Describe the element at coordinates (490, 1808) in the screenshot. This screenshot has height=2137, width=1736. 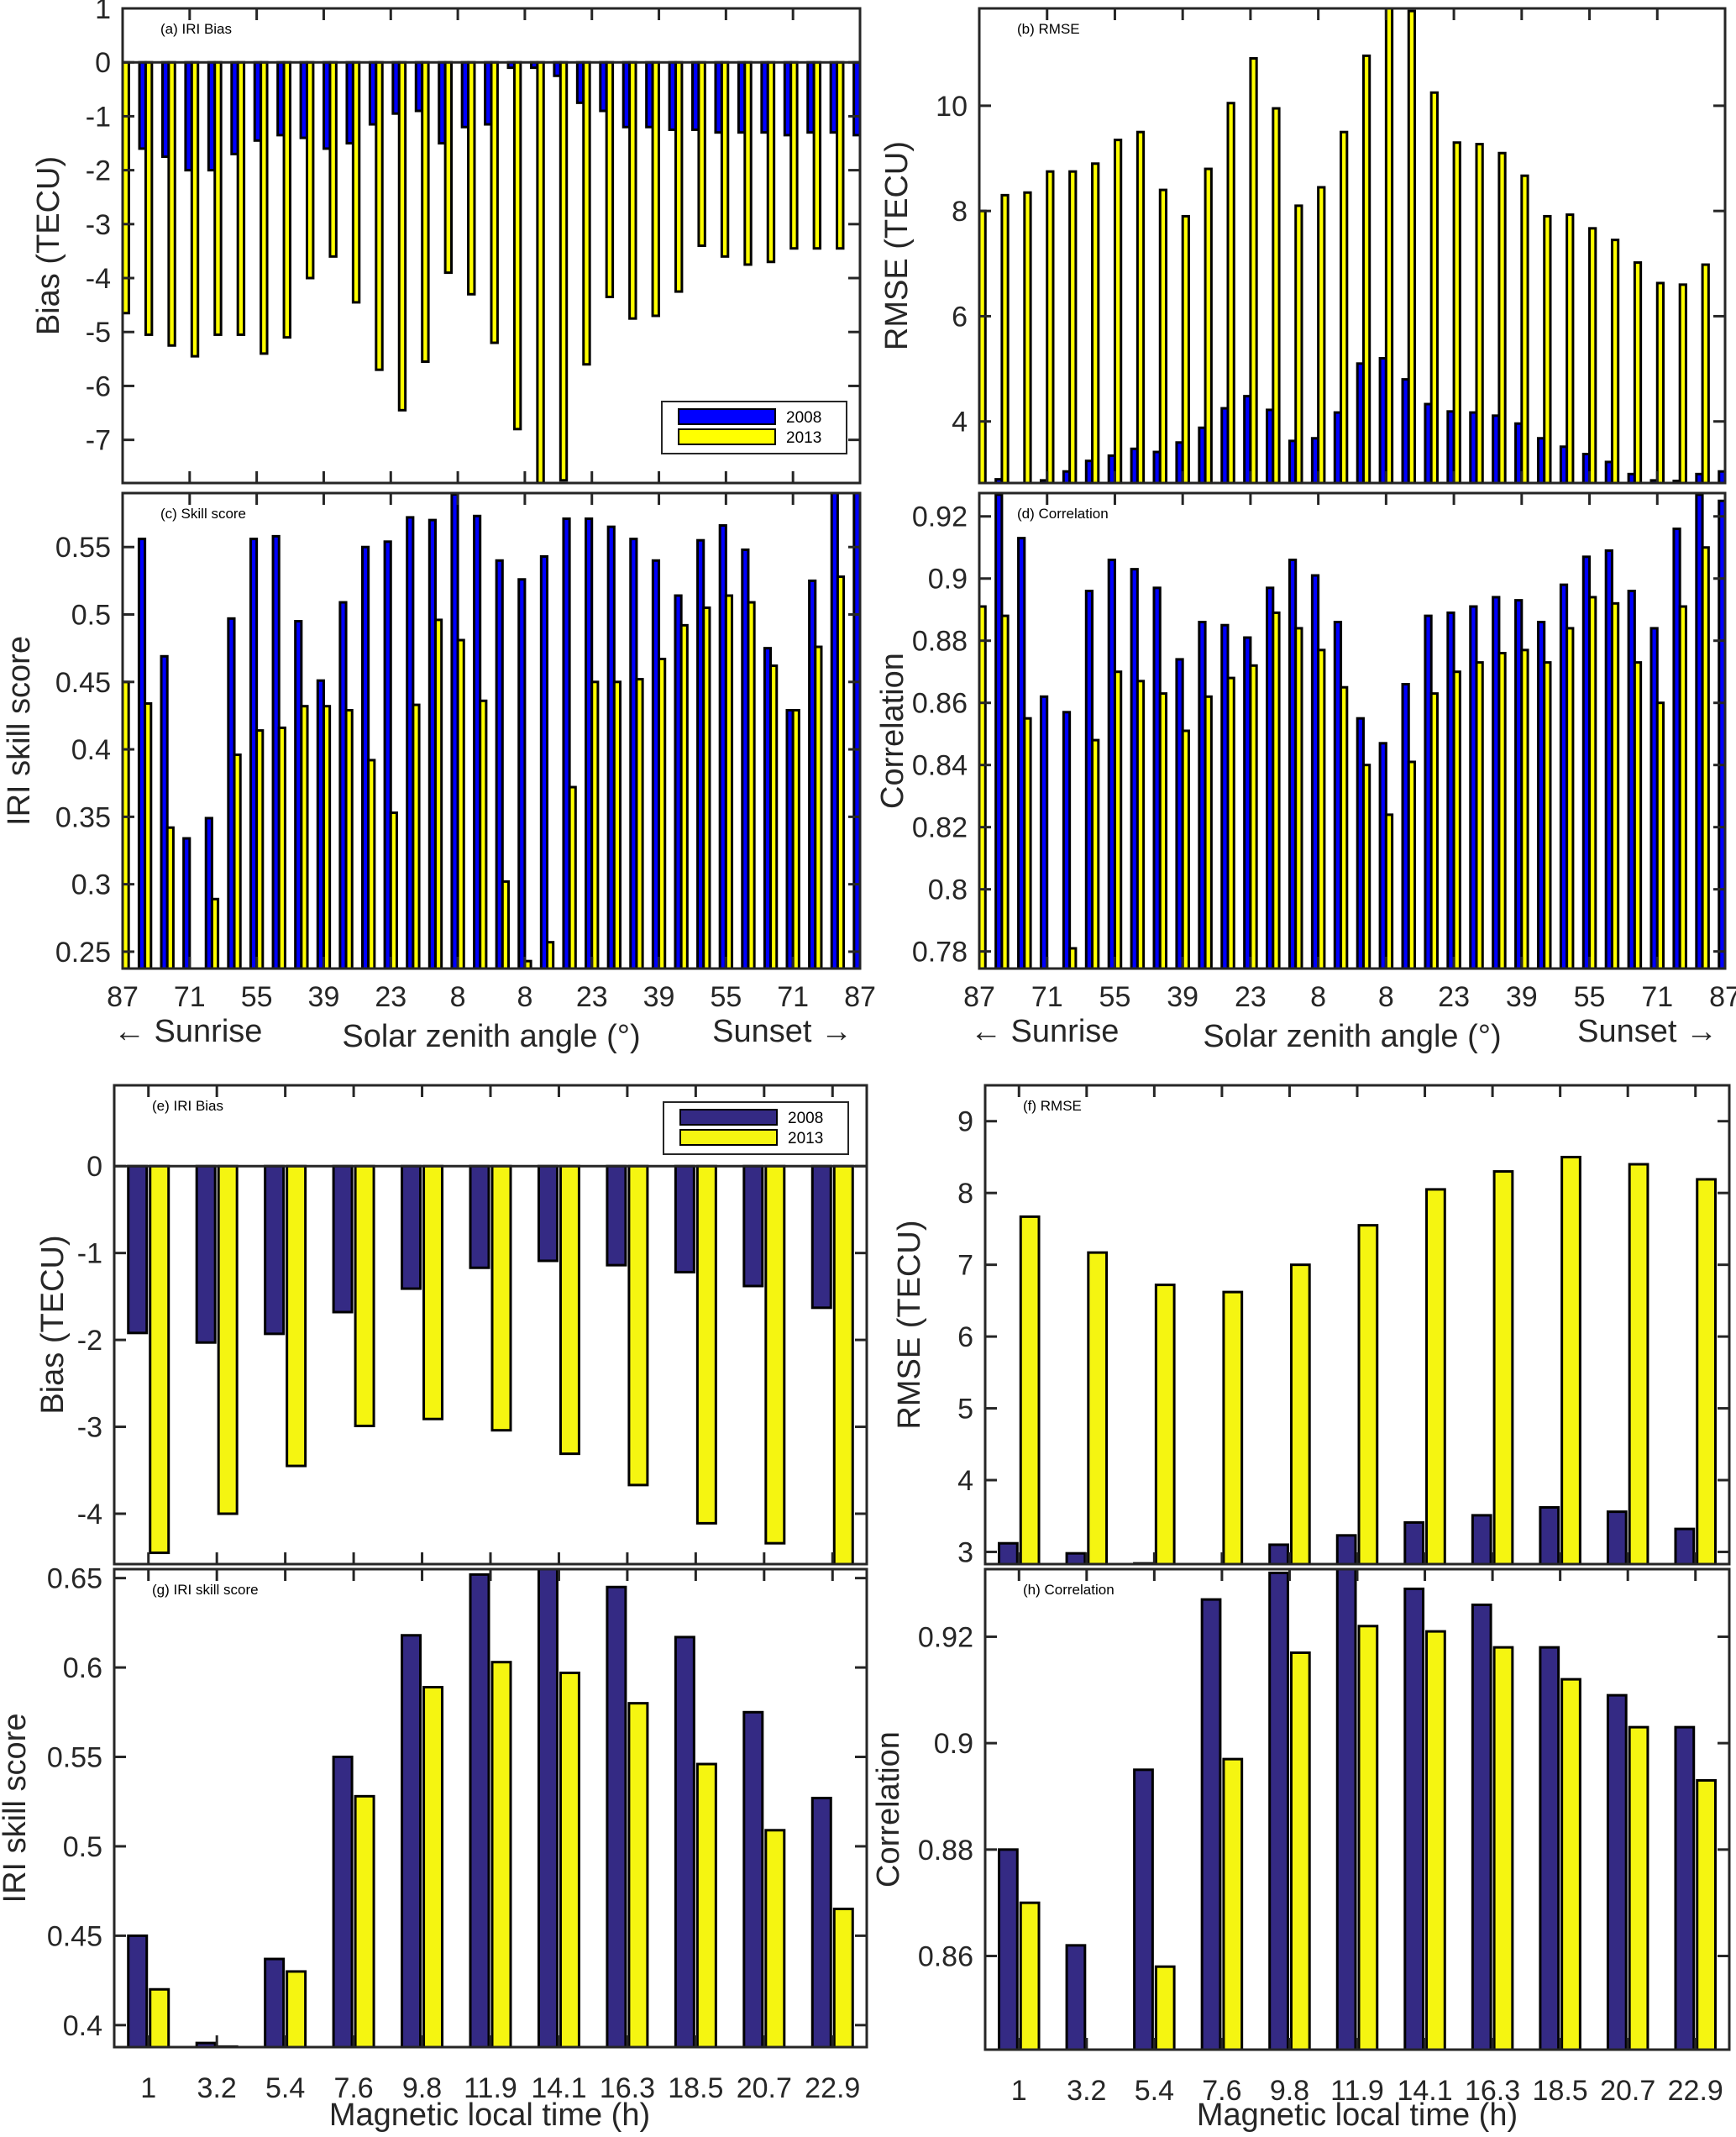
I see `bars` at that location.